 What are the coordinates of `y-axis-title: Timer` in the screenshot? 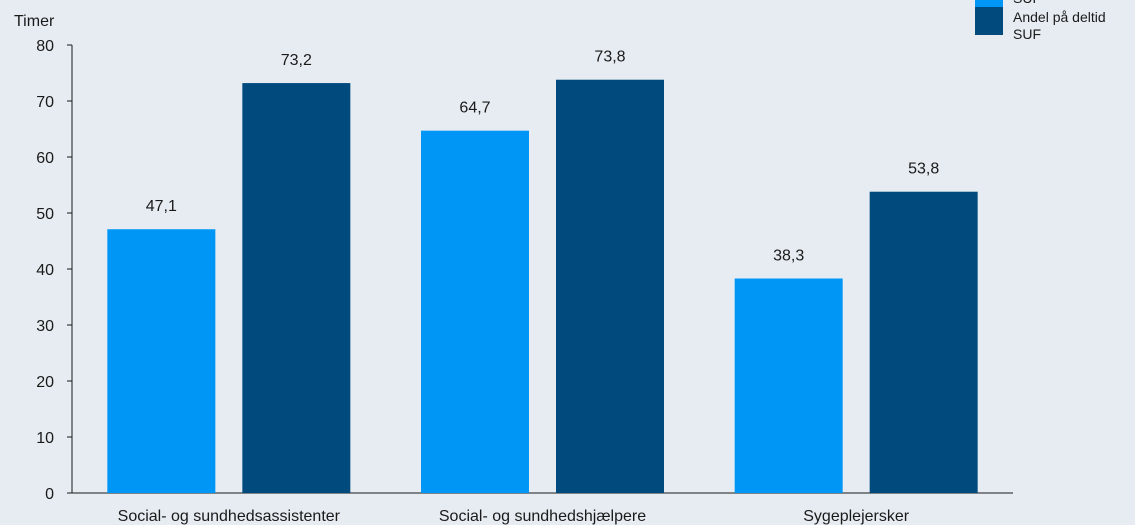 It's located at (34, 21).